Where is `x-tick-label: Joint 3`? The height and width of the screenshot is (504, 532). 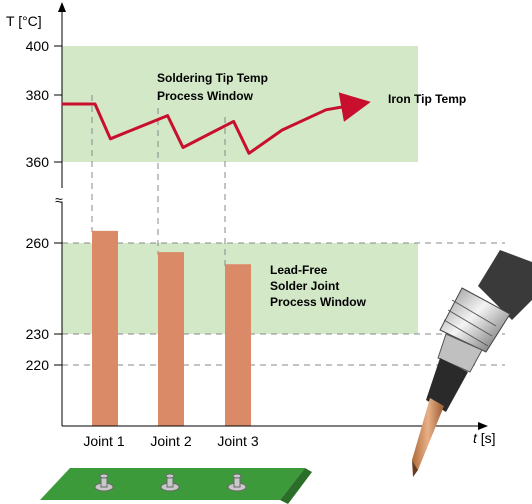
x-tick-label: Joint 3 is located at coordinates (237, 441).